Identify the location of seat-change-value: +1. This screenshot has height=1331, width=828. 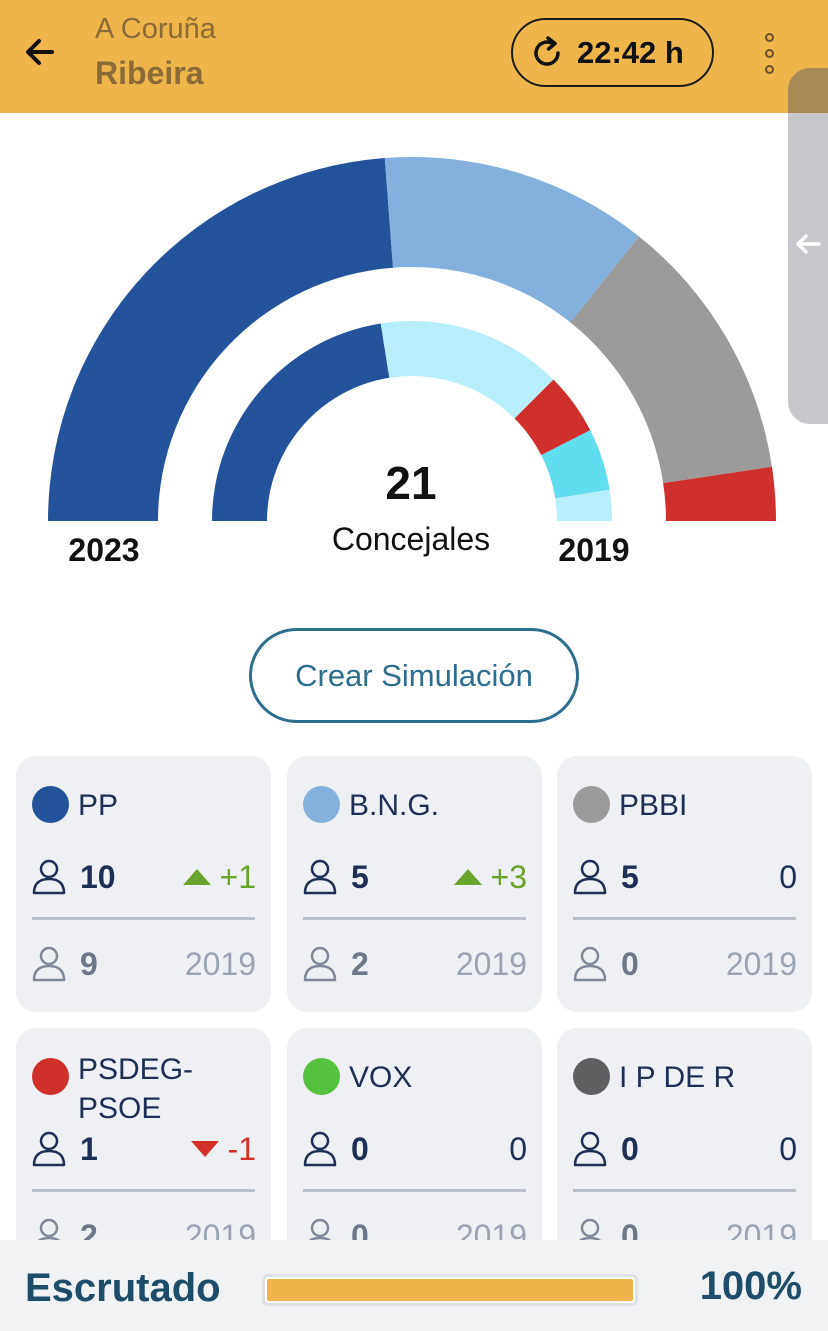
(237, 877).